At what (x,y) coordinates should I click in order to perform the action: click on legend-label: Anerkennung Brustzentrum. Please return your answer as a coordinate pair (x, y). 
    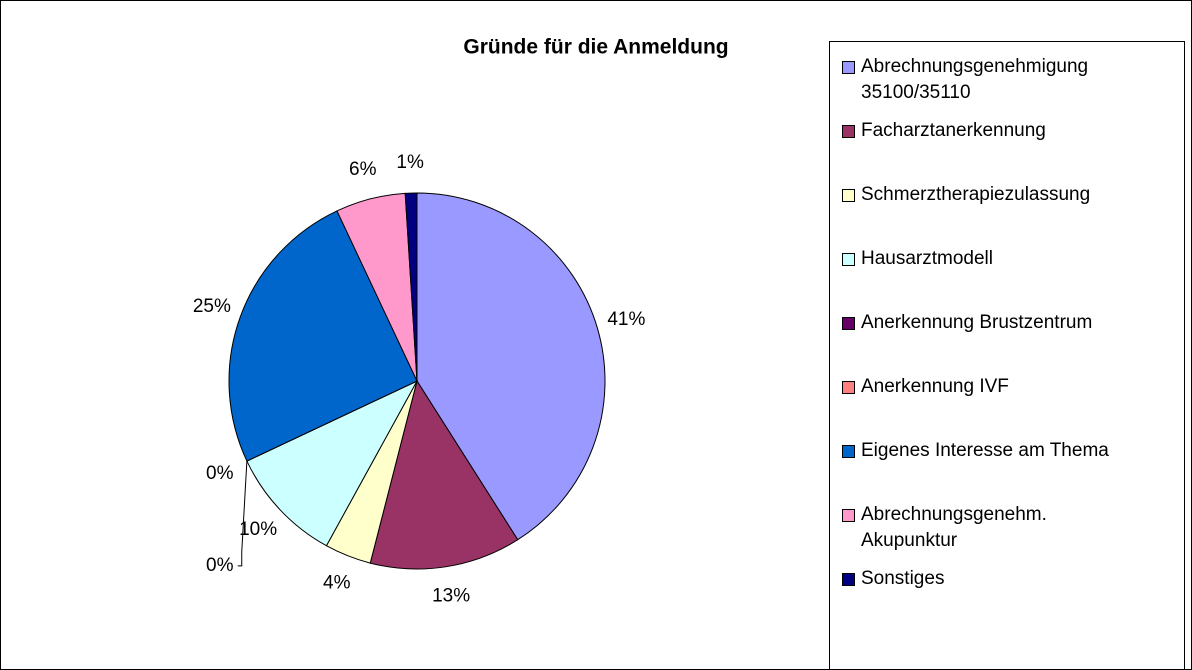
    Looking at the image, I should click on (977, 322).